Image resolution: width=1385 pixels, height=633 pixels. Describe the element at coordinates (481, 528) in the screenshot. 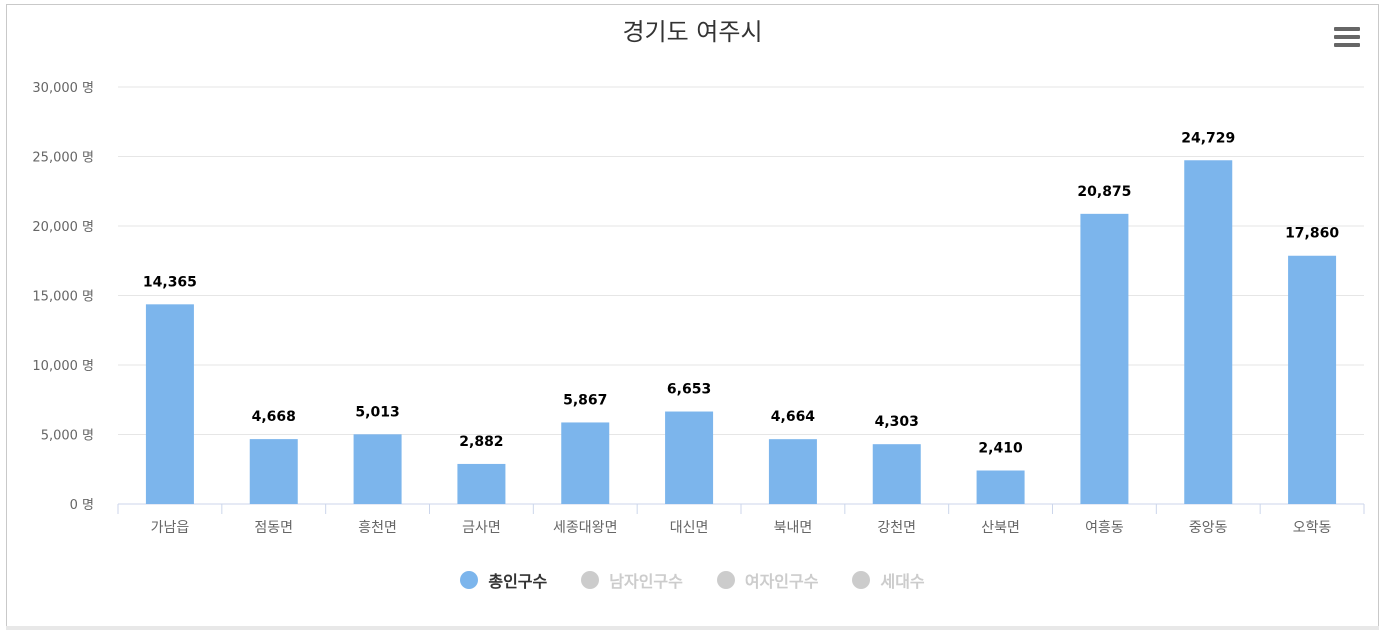

I see `x-tick-label: 금사면` at that location.